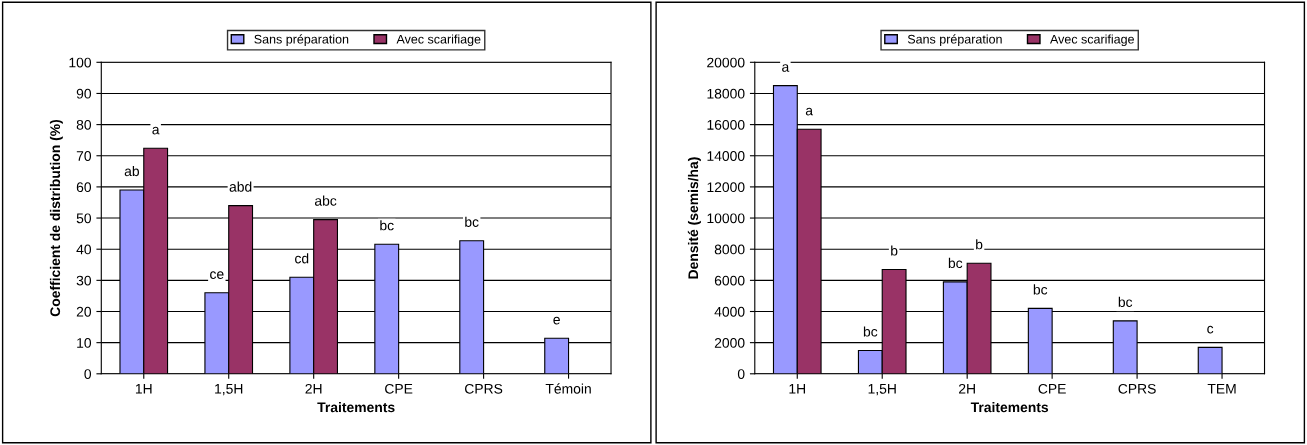 The image size is (1307, 445). I want to click on y-tick-label: 20, so click(84, 311).